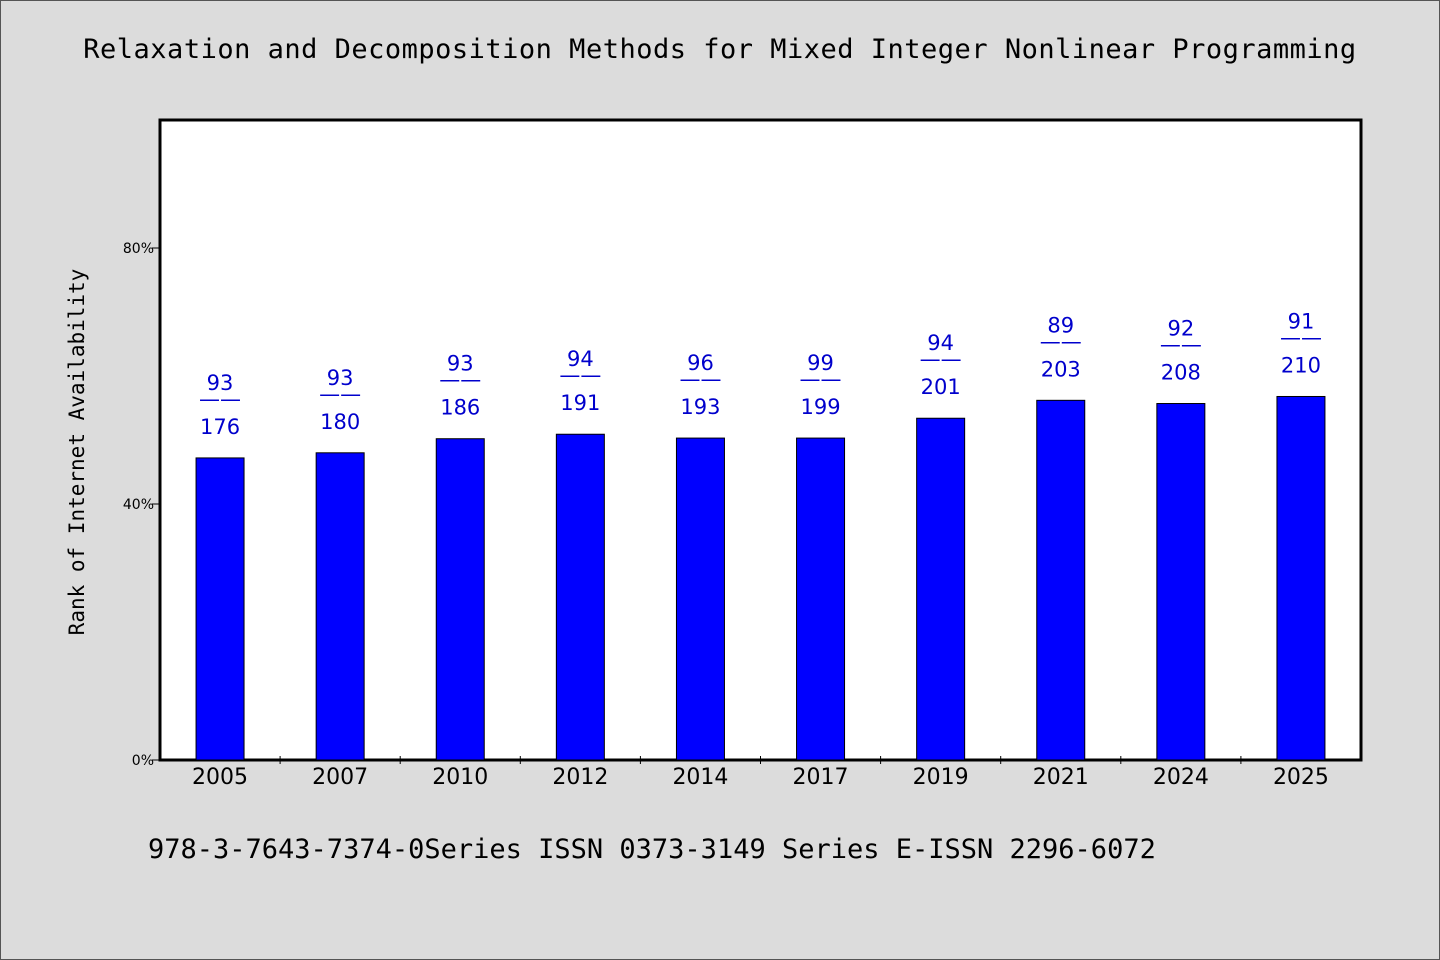 Image resolution: width=1440 pixels, height=960 pixels. I want to click on y-tick-label: 0%, so click(143, 761).